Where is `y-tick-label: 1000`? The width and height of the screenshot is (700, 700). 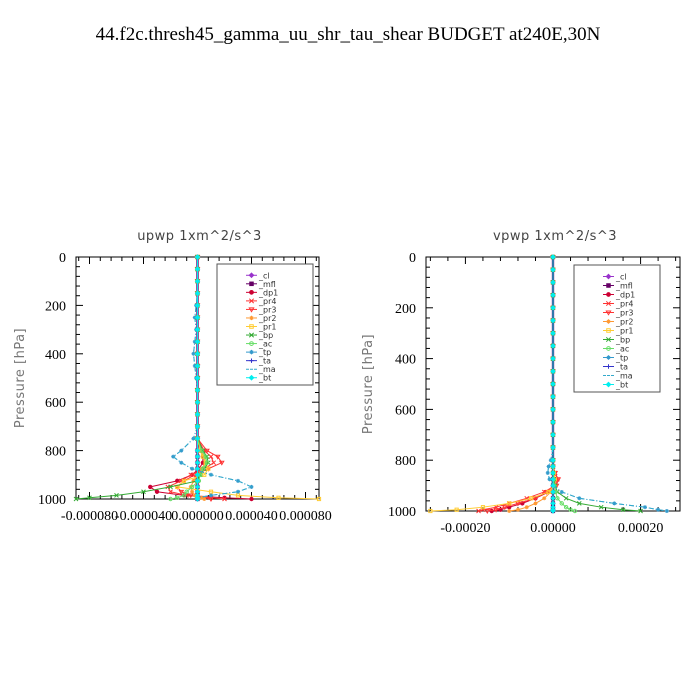
y-tick-label: 1000 is located at coordinates (52, 500).